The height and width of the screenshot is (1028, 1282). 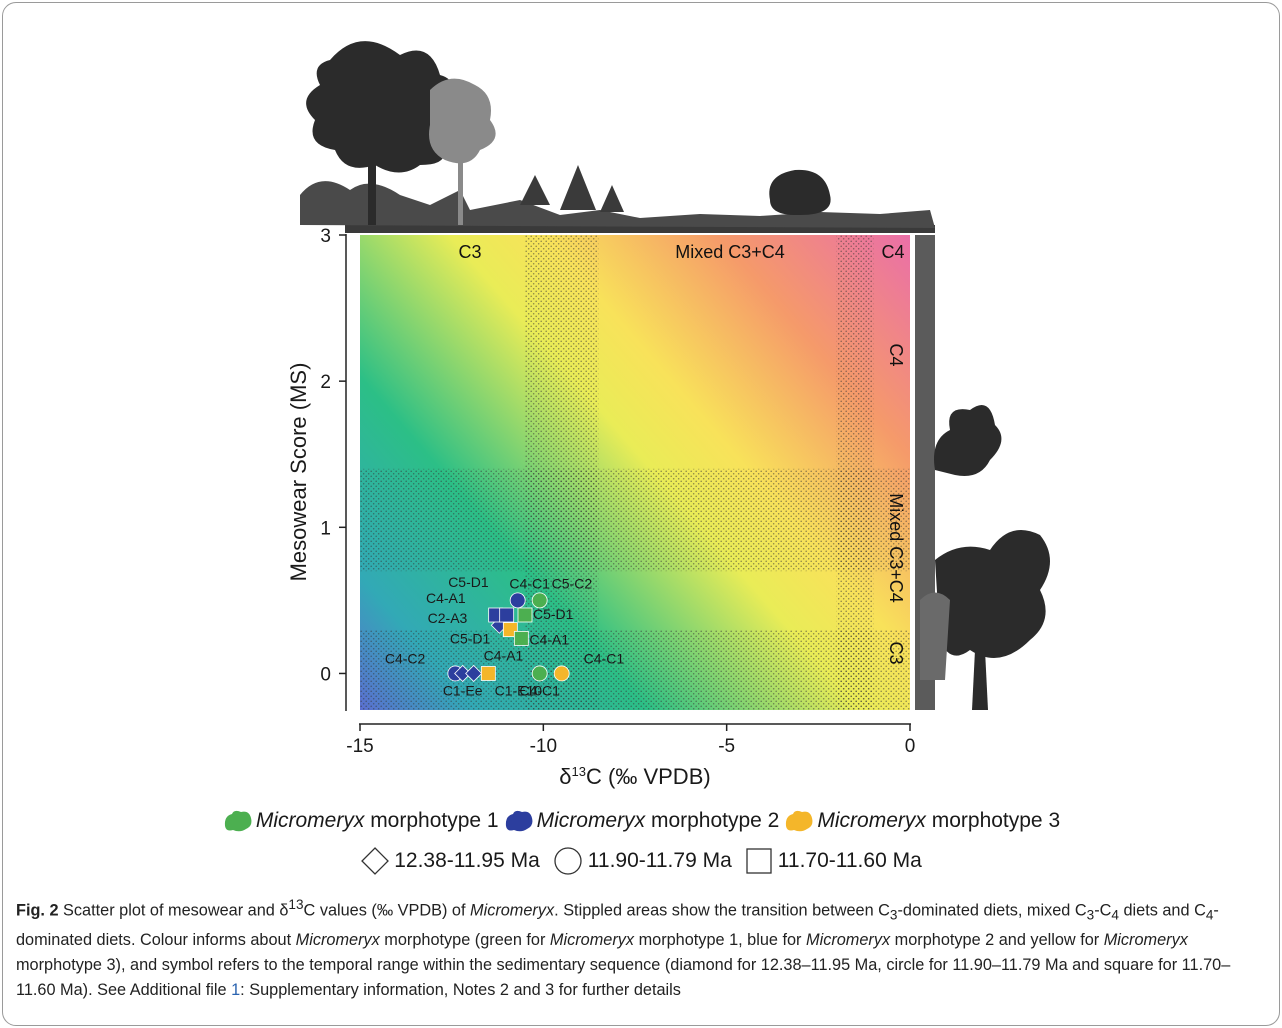 What do you see at coordinates (333, 455) in the screenshot?
I see `y-ticks: 0 1 2 3` at bounding box center [333, 455].